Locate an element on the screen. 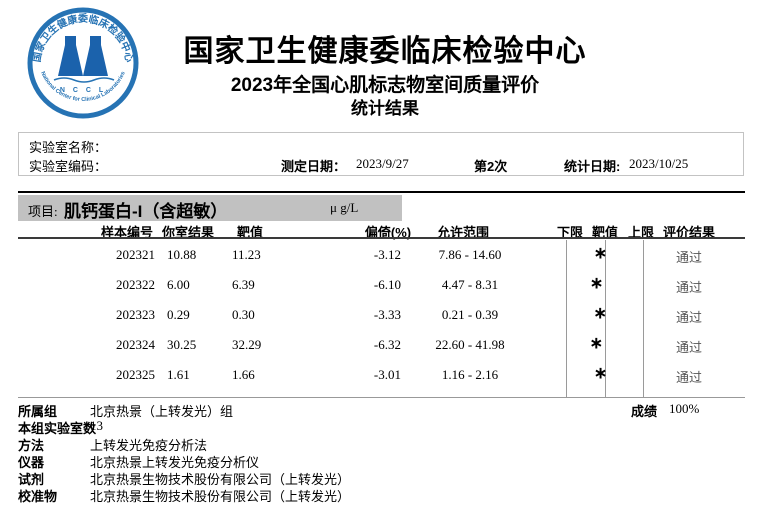 Image resolution: width=763 pixels, height=512 pixels. col-bias-pct: 偏倚(%) is located at coordinates (388, 232).